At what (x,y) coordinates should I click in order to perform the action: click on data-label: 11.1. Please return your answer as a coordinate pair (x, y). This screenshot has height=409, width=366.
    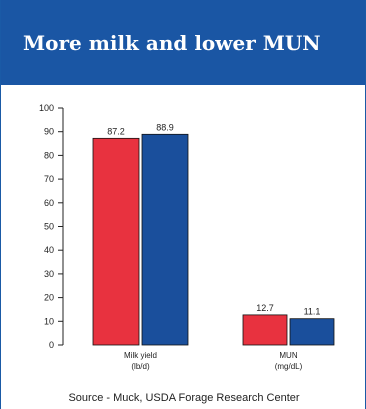
    Looking at the image, I should click on (312, 312).